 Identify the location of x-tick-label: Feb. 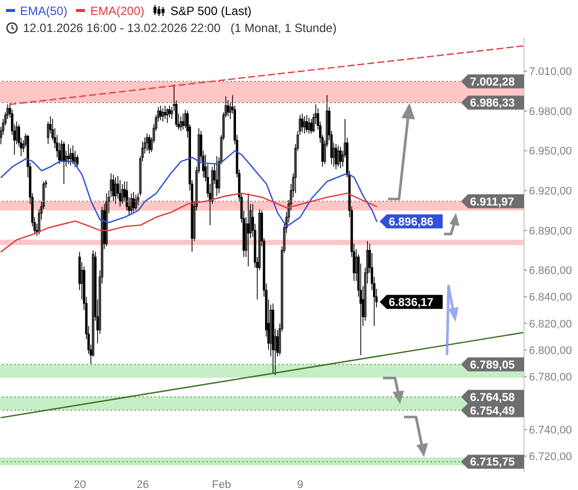
(222, 484).